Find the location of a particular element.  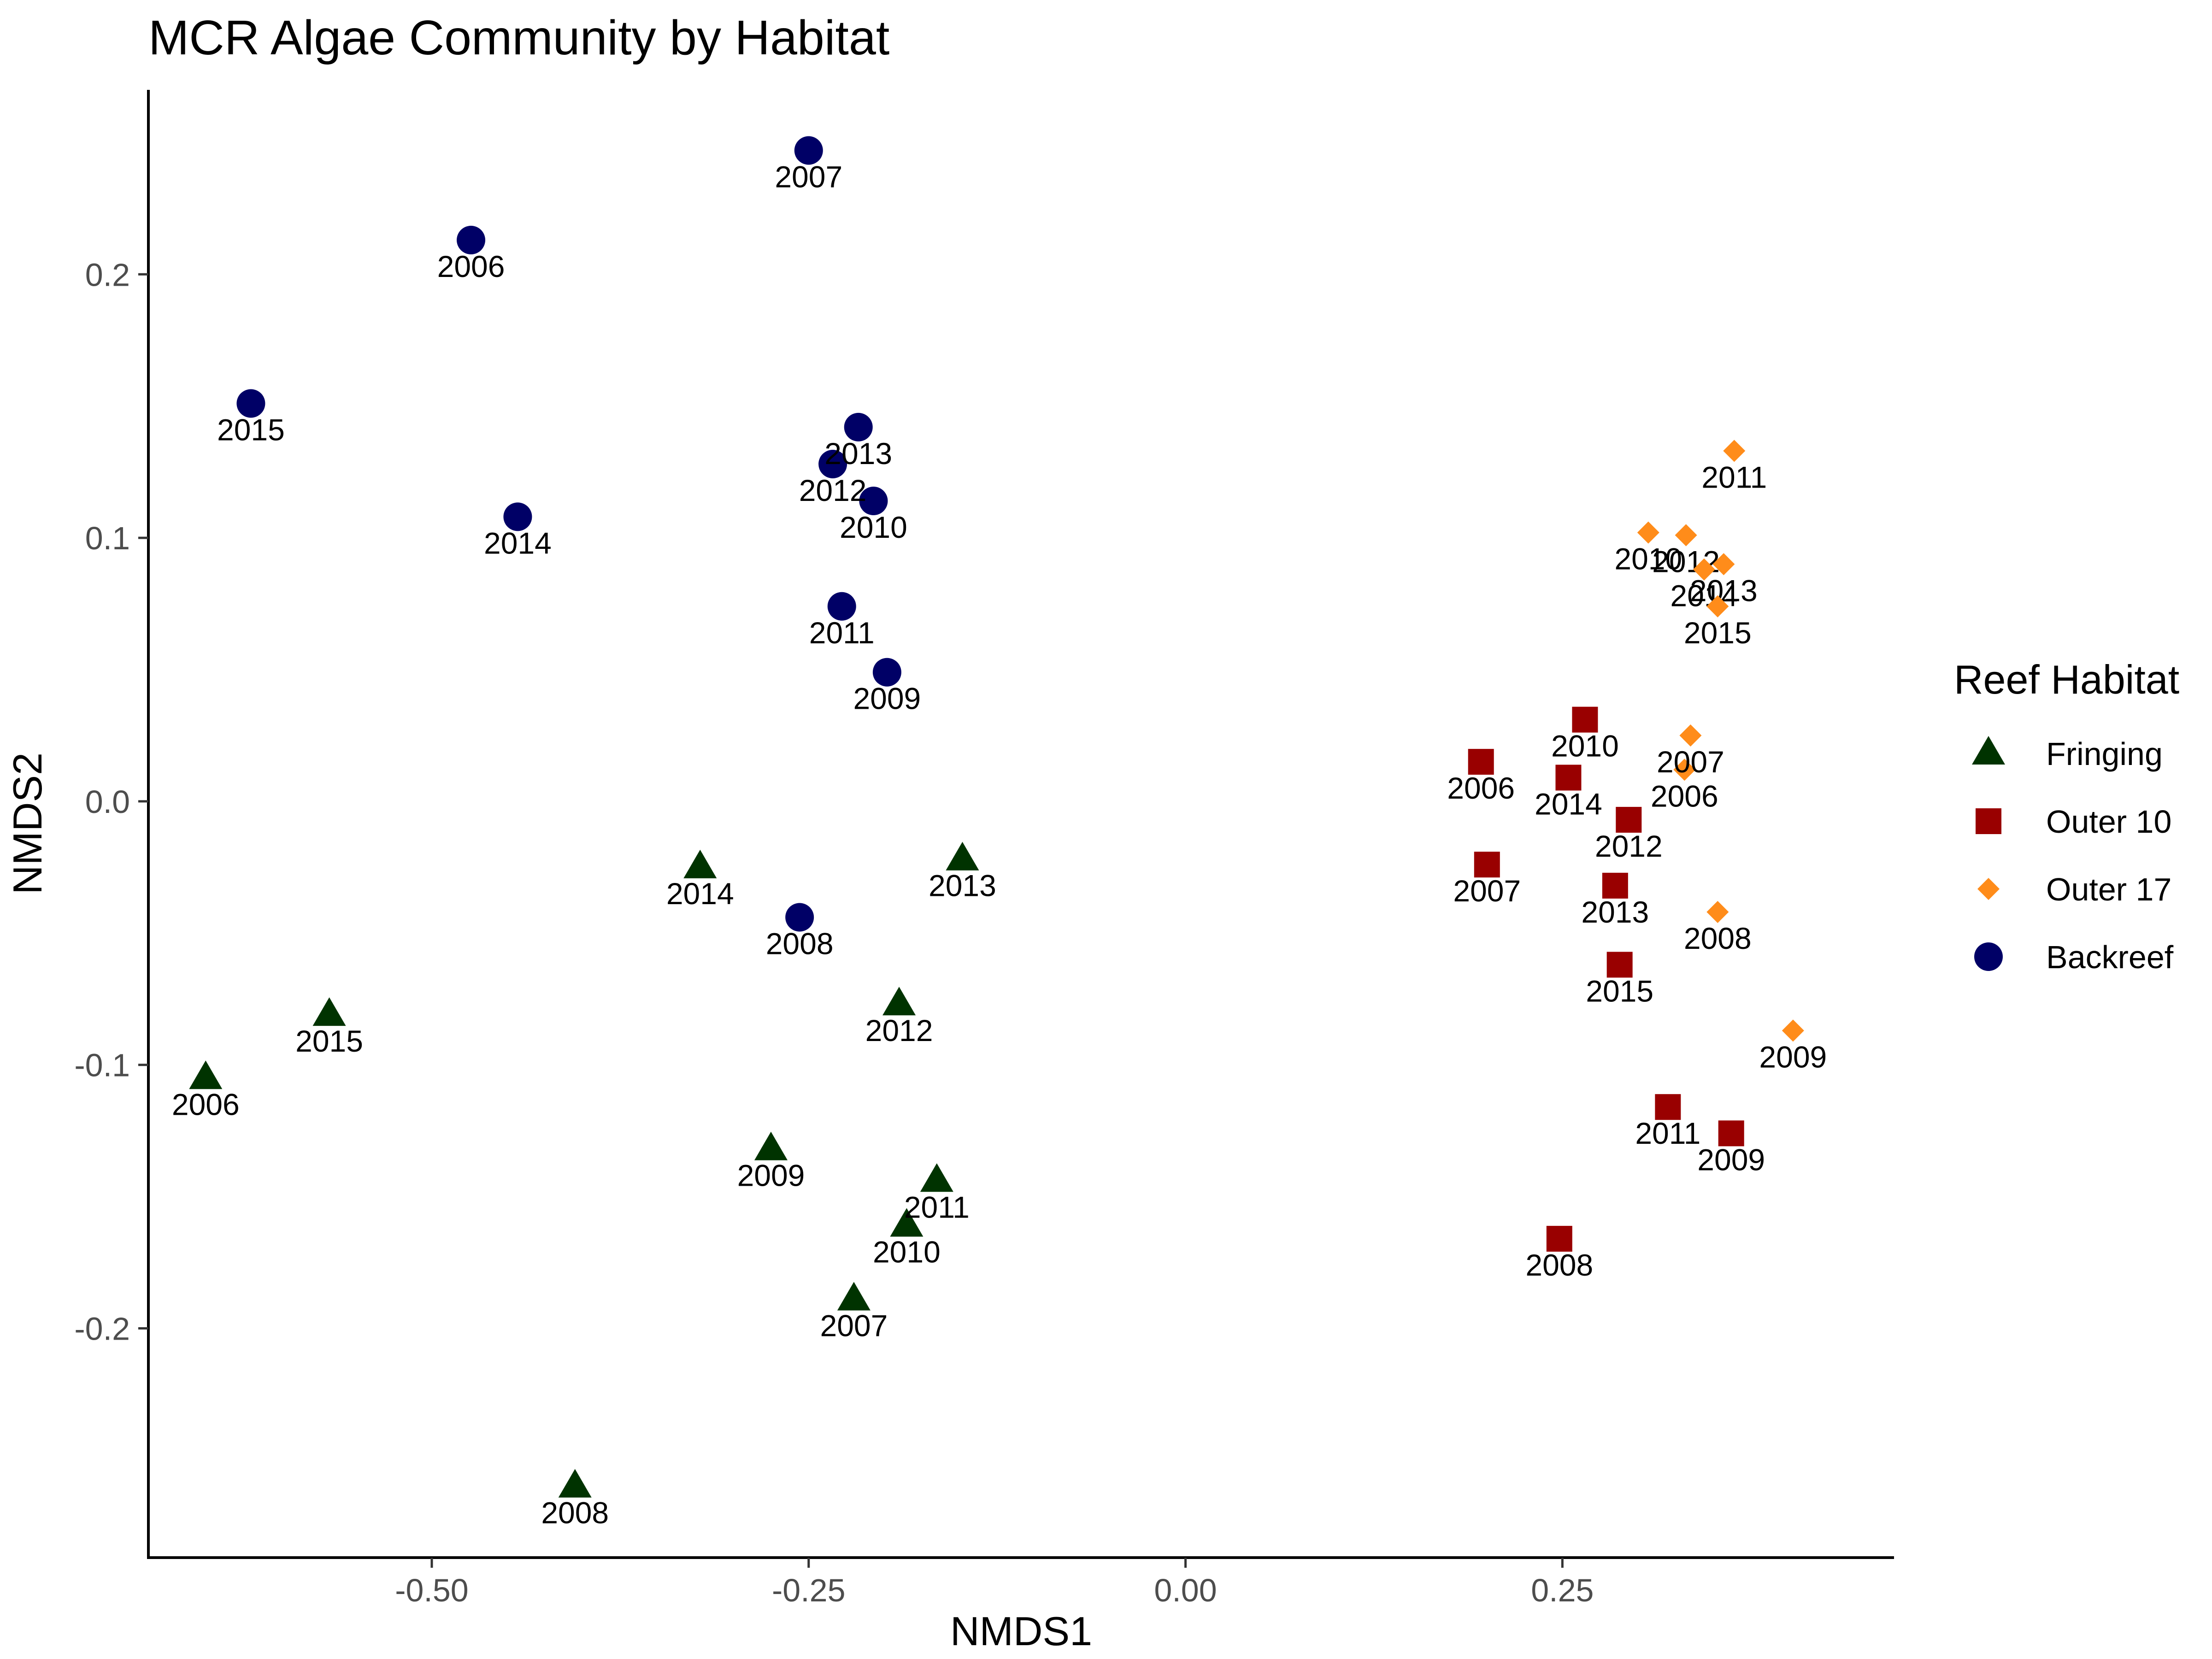

y-tick-label: -0.2 is located at coordinates (102, 1329).